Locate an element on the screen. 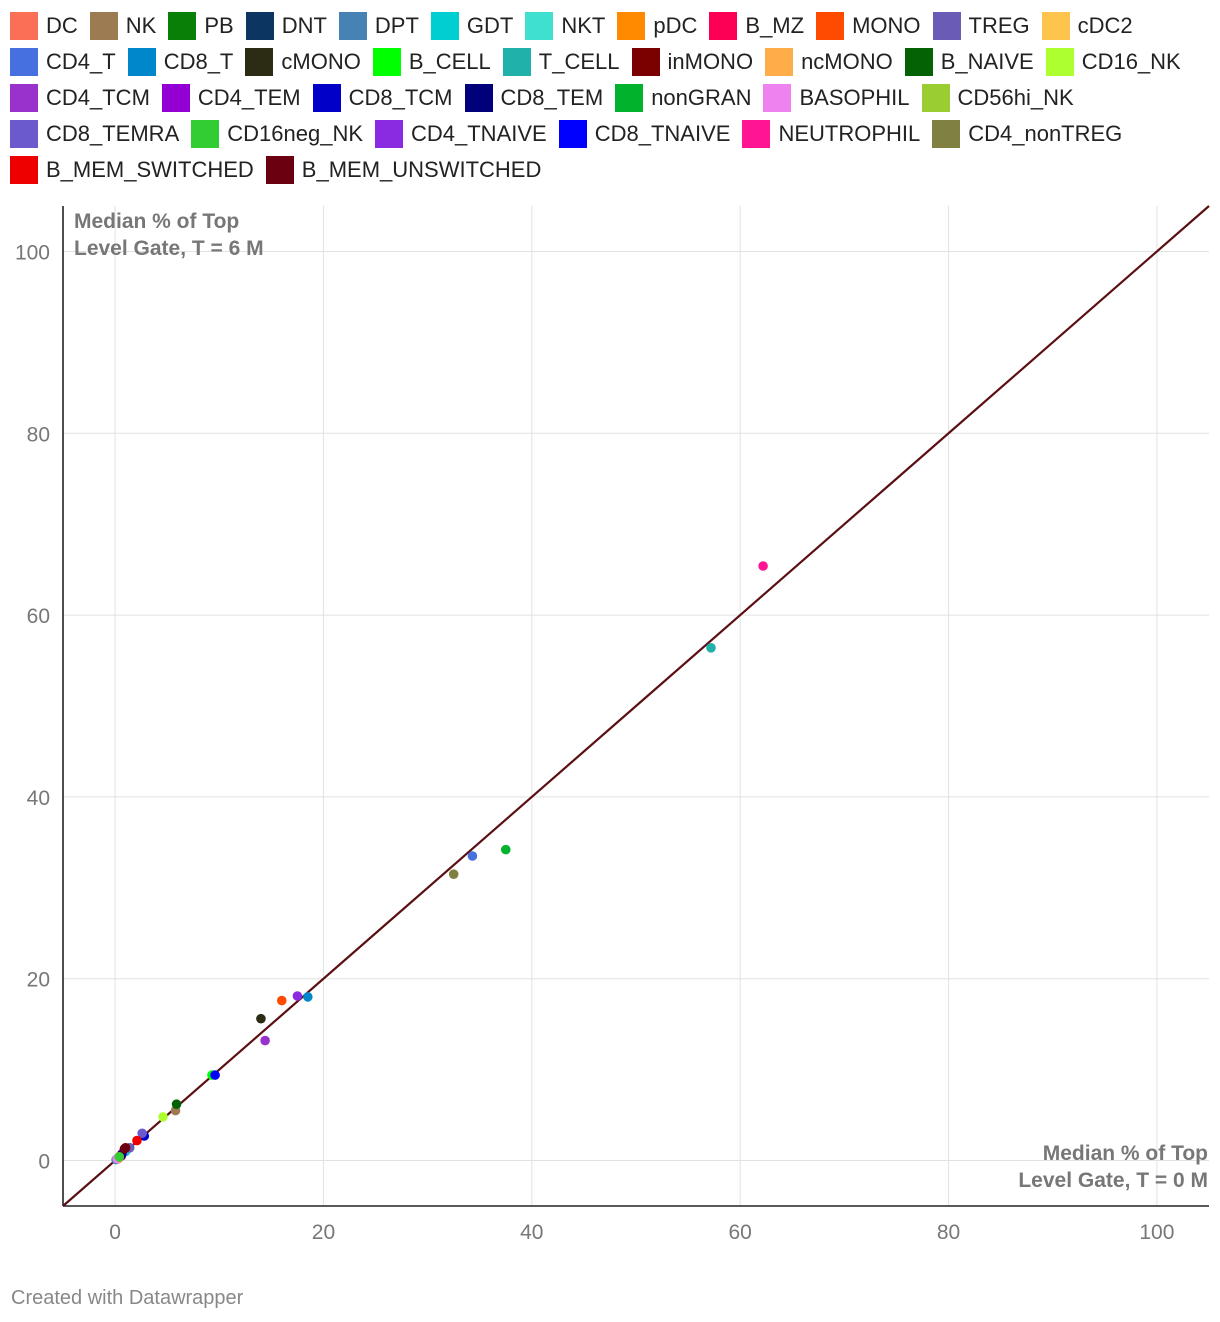 The width and height of the screenshot is (1220, 1322). legend-item-cd16neg-nk: CD16neg_NK is located at coordinates (277, 134).